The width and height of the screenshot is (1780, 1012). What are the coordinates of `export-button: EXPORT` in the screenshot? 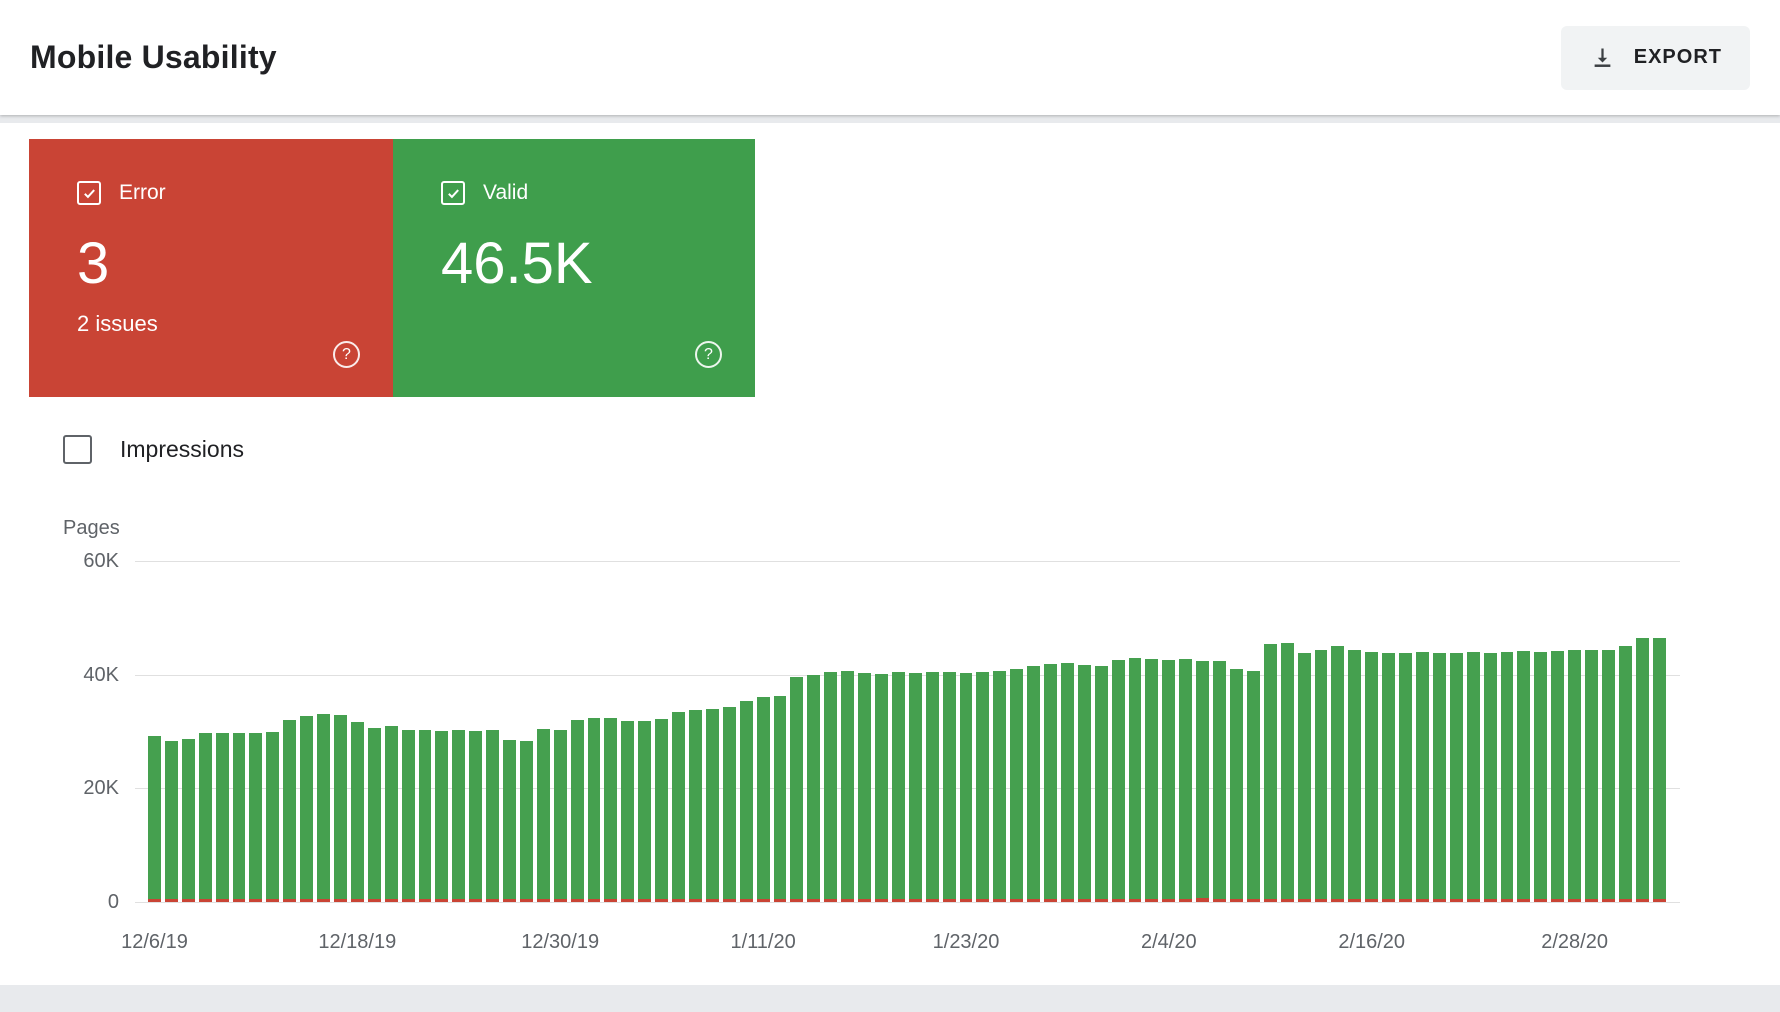 It's located at (1655, 57).